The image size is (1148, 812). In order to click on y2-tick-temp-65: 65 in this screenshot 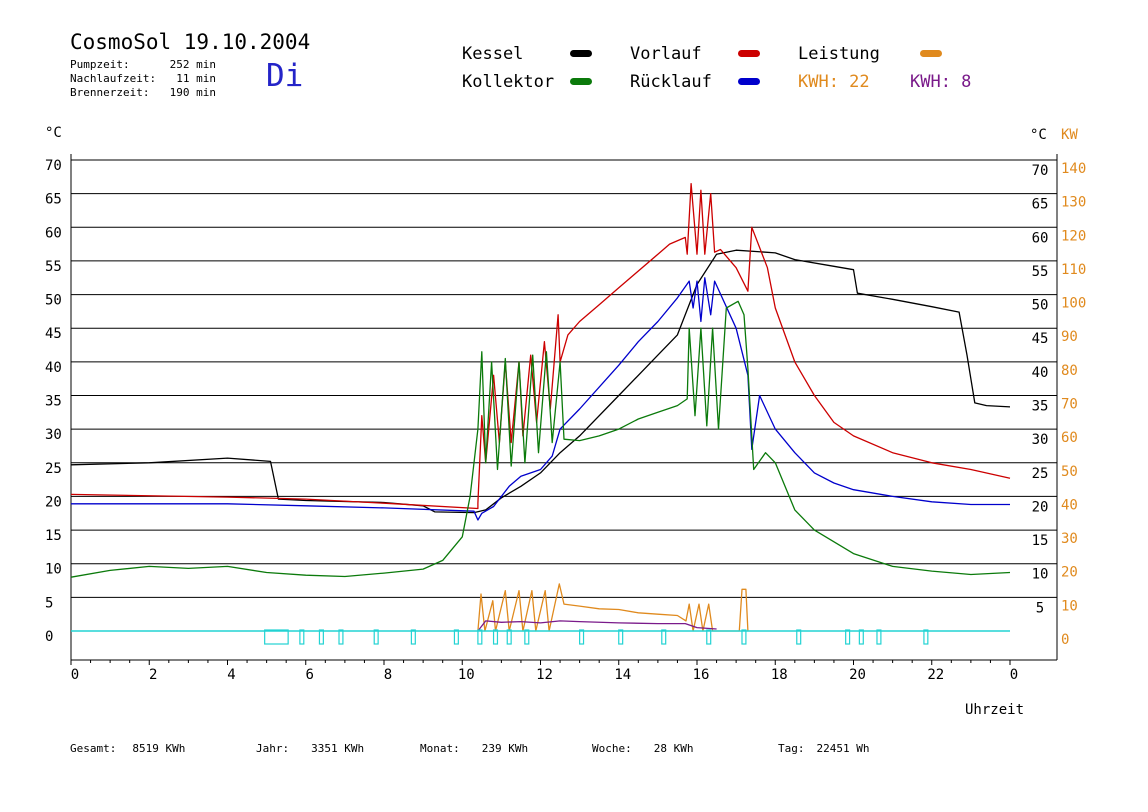, I will do `click(1040, 205)`.